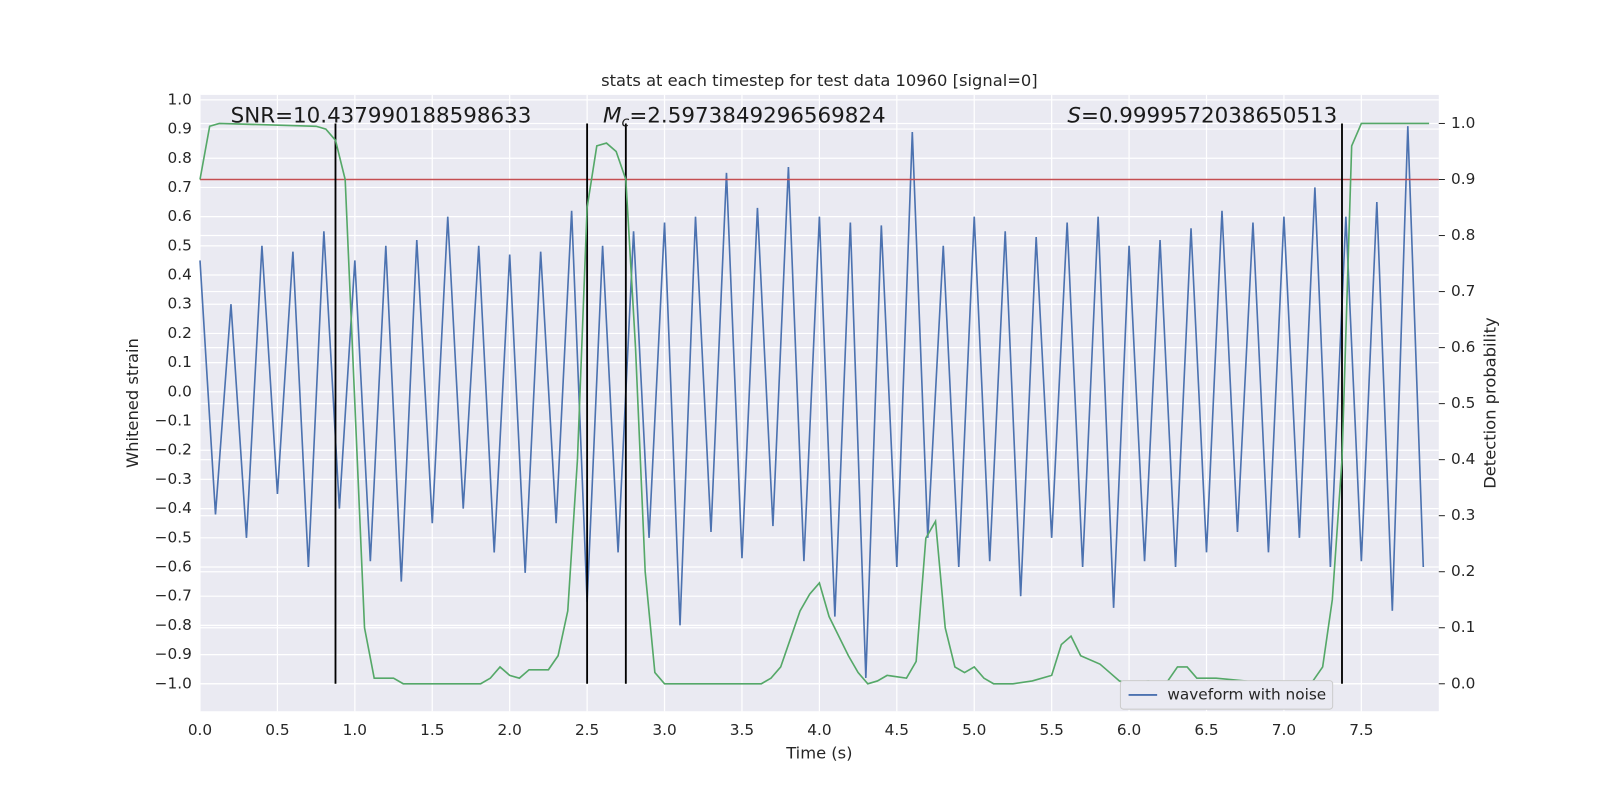 This screenshot has width=1600, height=800. What do you see at coordinates (180, 362) in the screenshot?
I see `y-tick-label: 0.1` at bounding box center [180, 362].